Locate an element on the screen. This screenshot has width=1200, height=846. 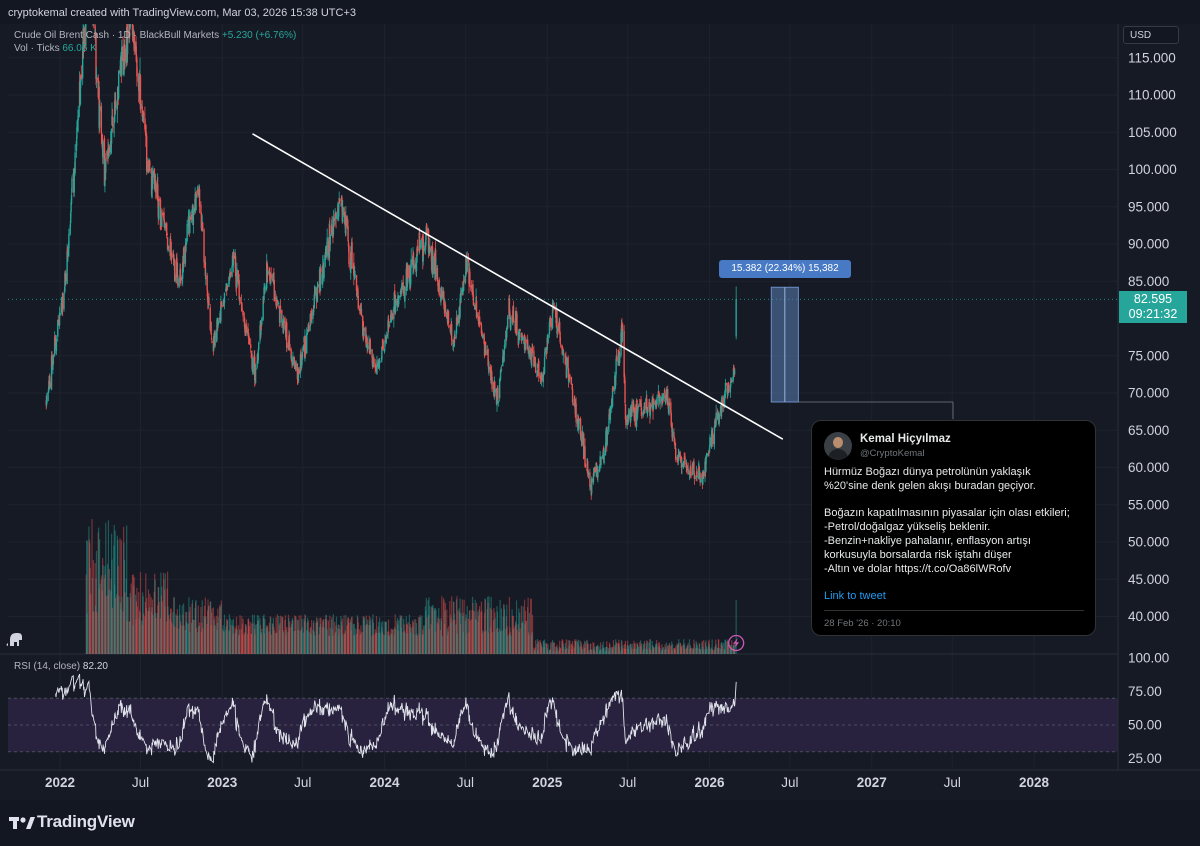
volume-legend: Vol · Ticks 66.06 K is located at coordinates (55, 48).